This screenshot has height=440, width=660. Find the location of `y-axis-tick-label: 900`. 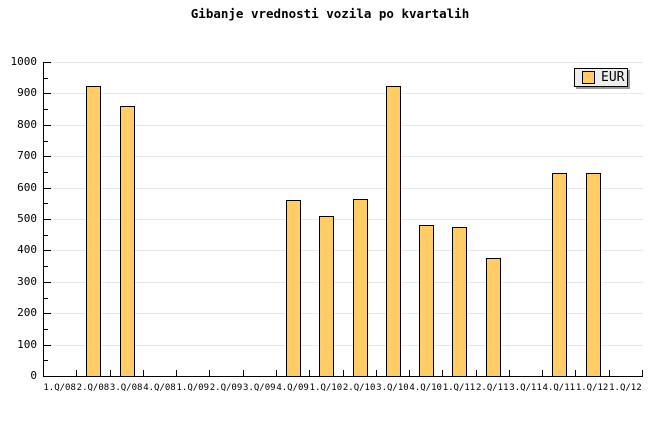

y-axis-tick-label: 900 is located at coordinates (27, 92).